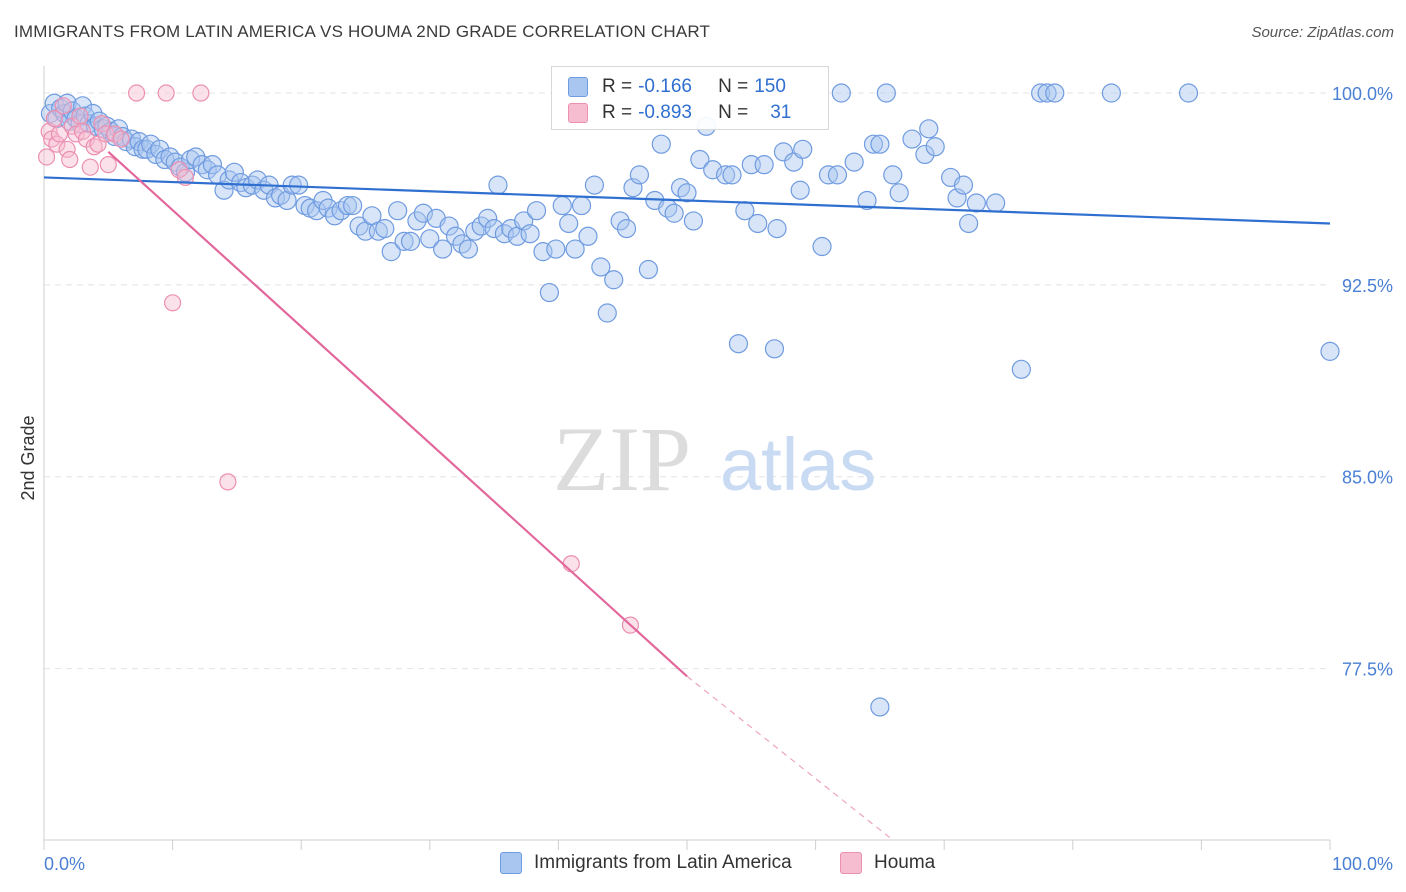 This screenshot has width=1406, height=892. What do you see at coordinates (1362, 382) in the screenshot?
I see `y-tick-labels: 100.0% 92.5% 85.0% 77.5%` at bounding box center [1362, 382].